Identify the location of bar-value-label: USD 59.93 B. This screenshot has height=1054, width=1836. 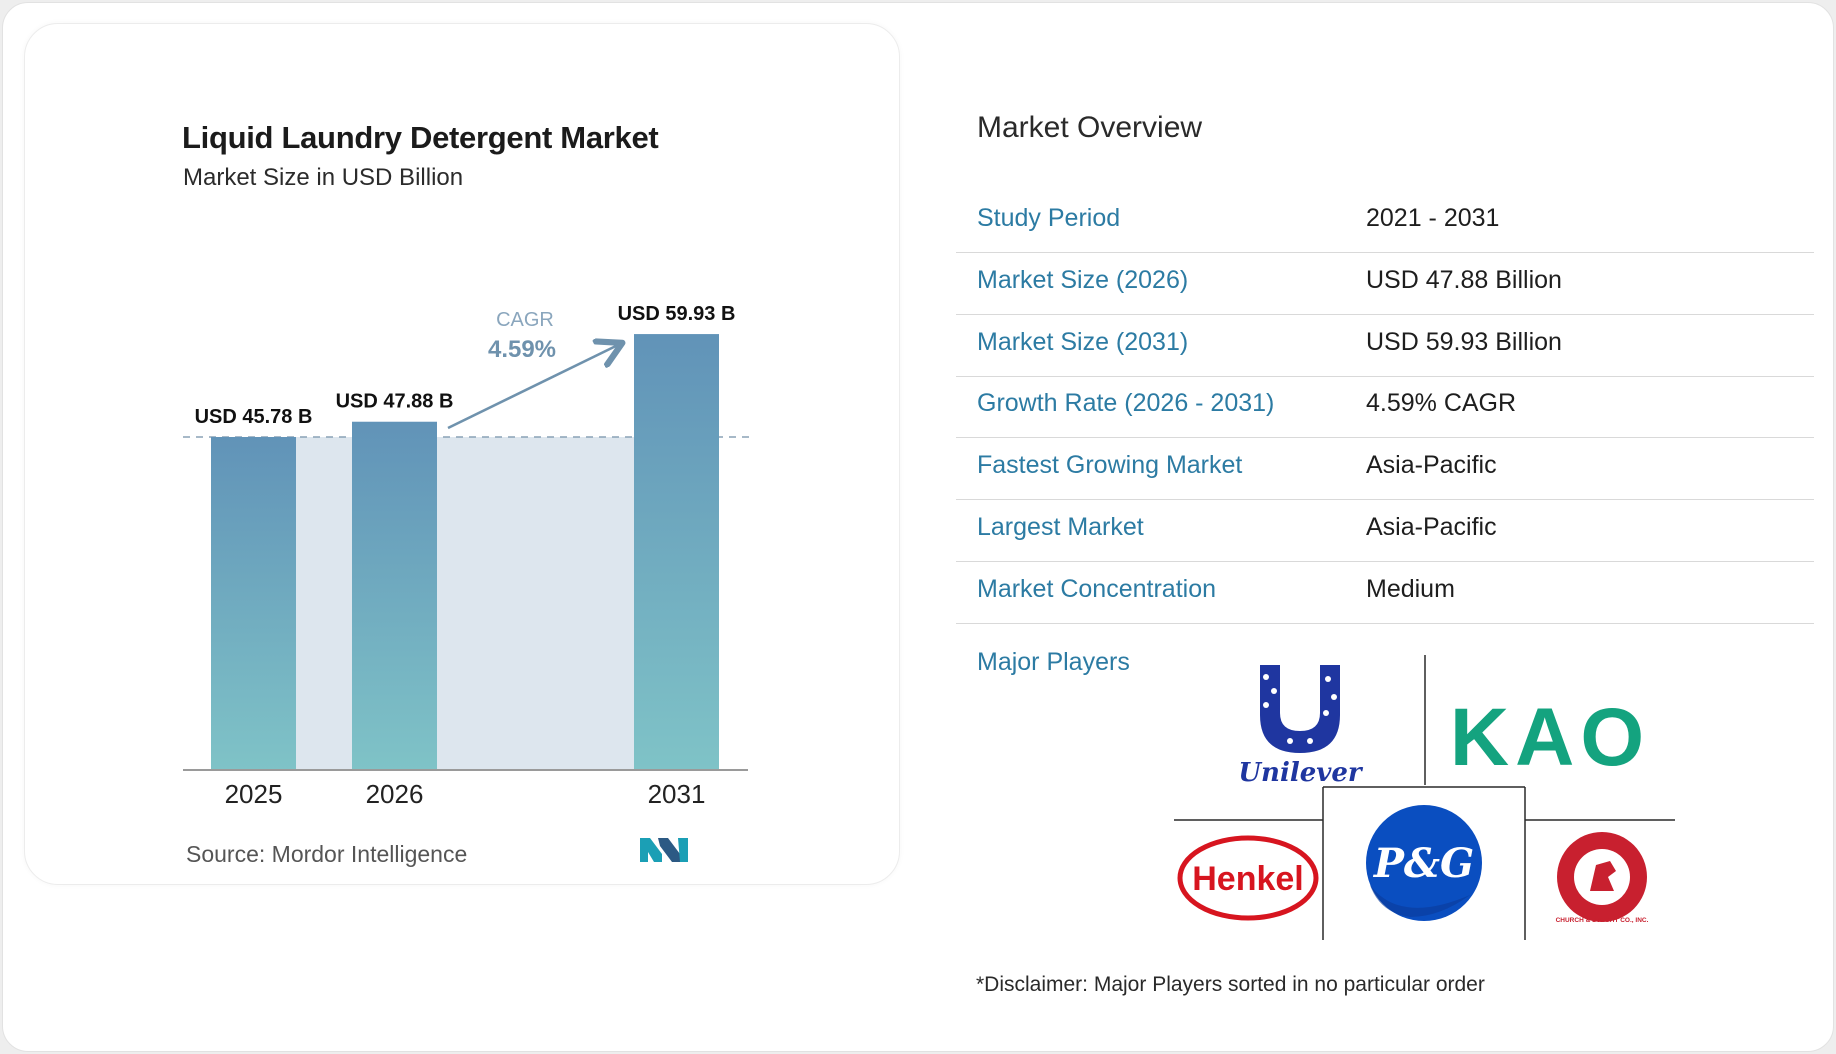
(677, 314).